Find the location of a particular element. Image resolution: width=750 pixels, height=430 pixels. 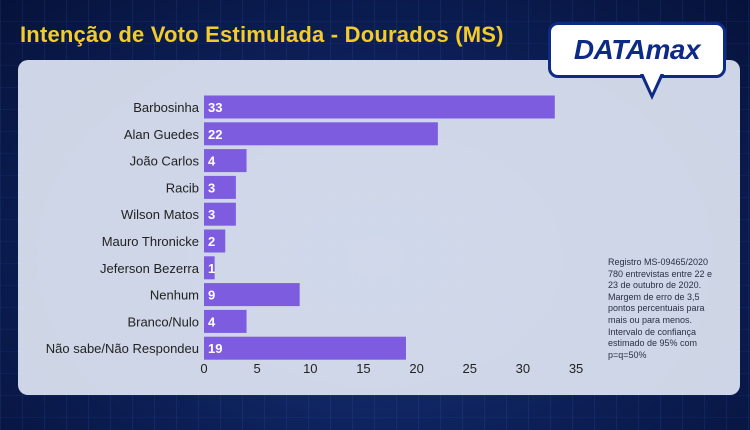

x-tick-label: 30 is located at coordinates (523, 368).